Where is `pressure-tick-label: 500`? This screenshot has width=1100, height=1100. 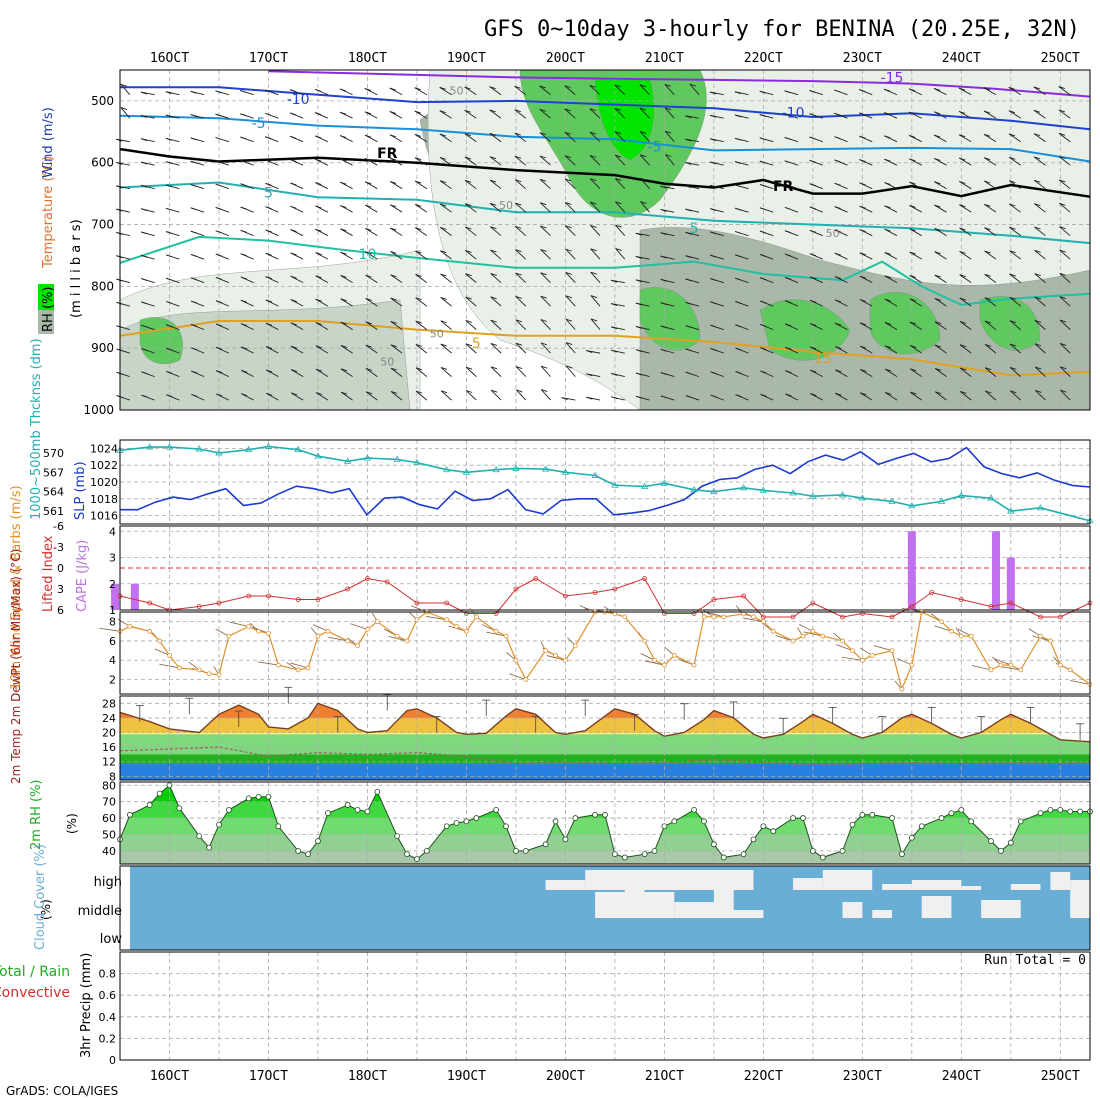
pressure-tick-label: 500 is located at coordinates (102, 101).